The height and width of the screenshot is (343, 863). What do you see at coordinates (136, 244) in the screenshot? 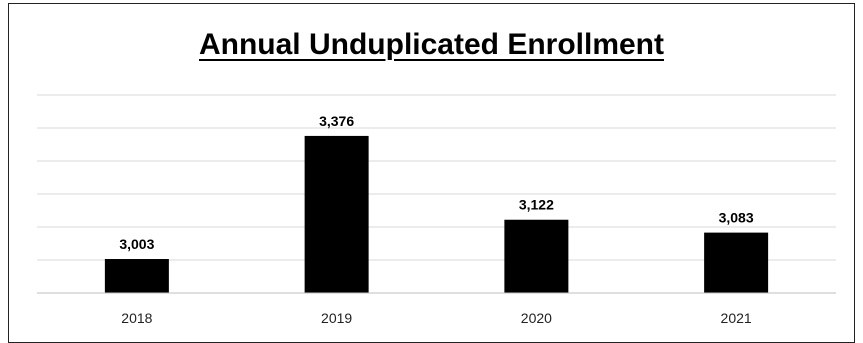
I see `value-label-2018: 3,003` at bounding box center [136, 244].